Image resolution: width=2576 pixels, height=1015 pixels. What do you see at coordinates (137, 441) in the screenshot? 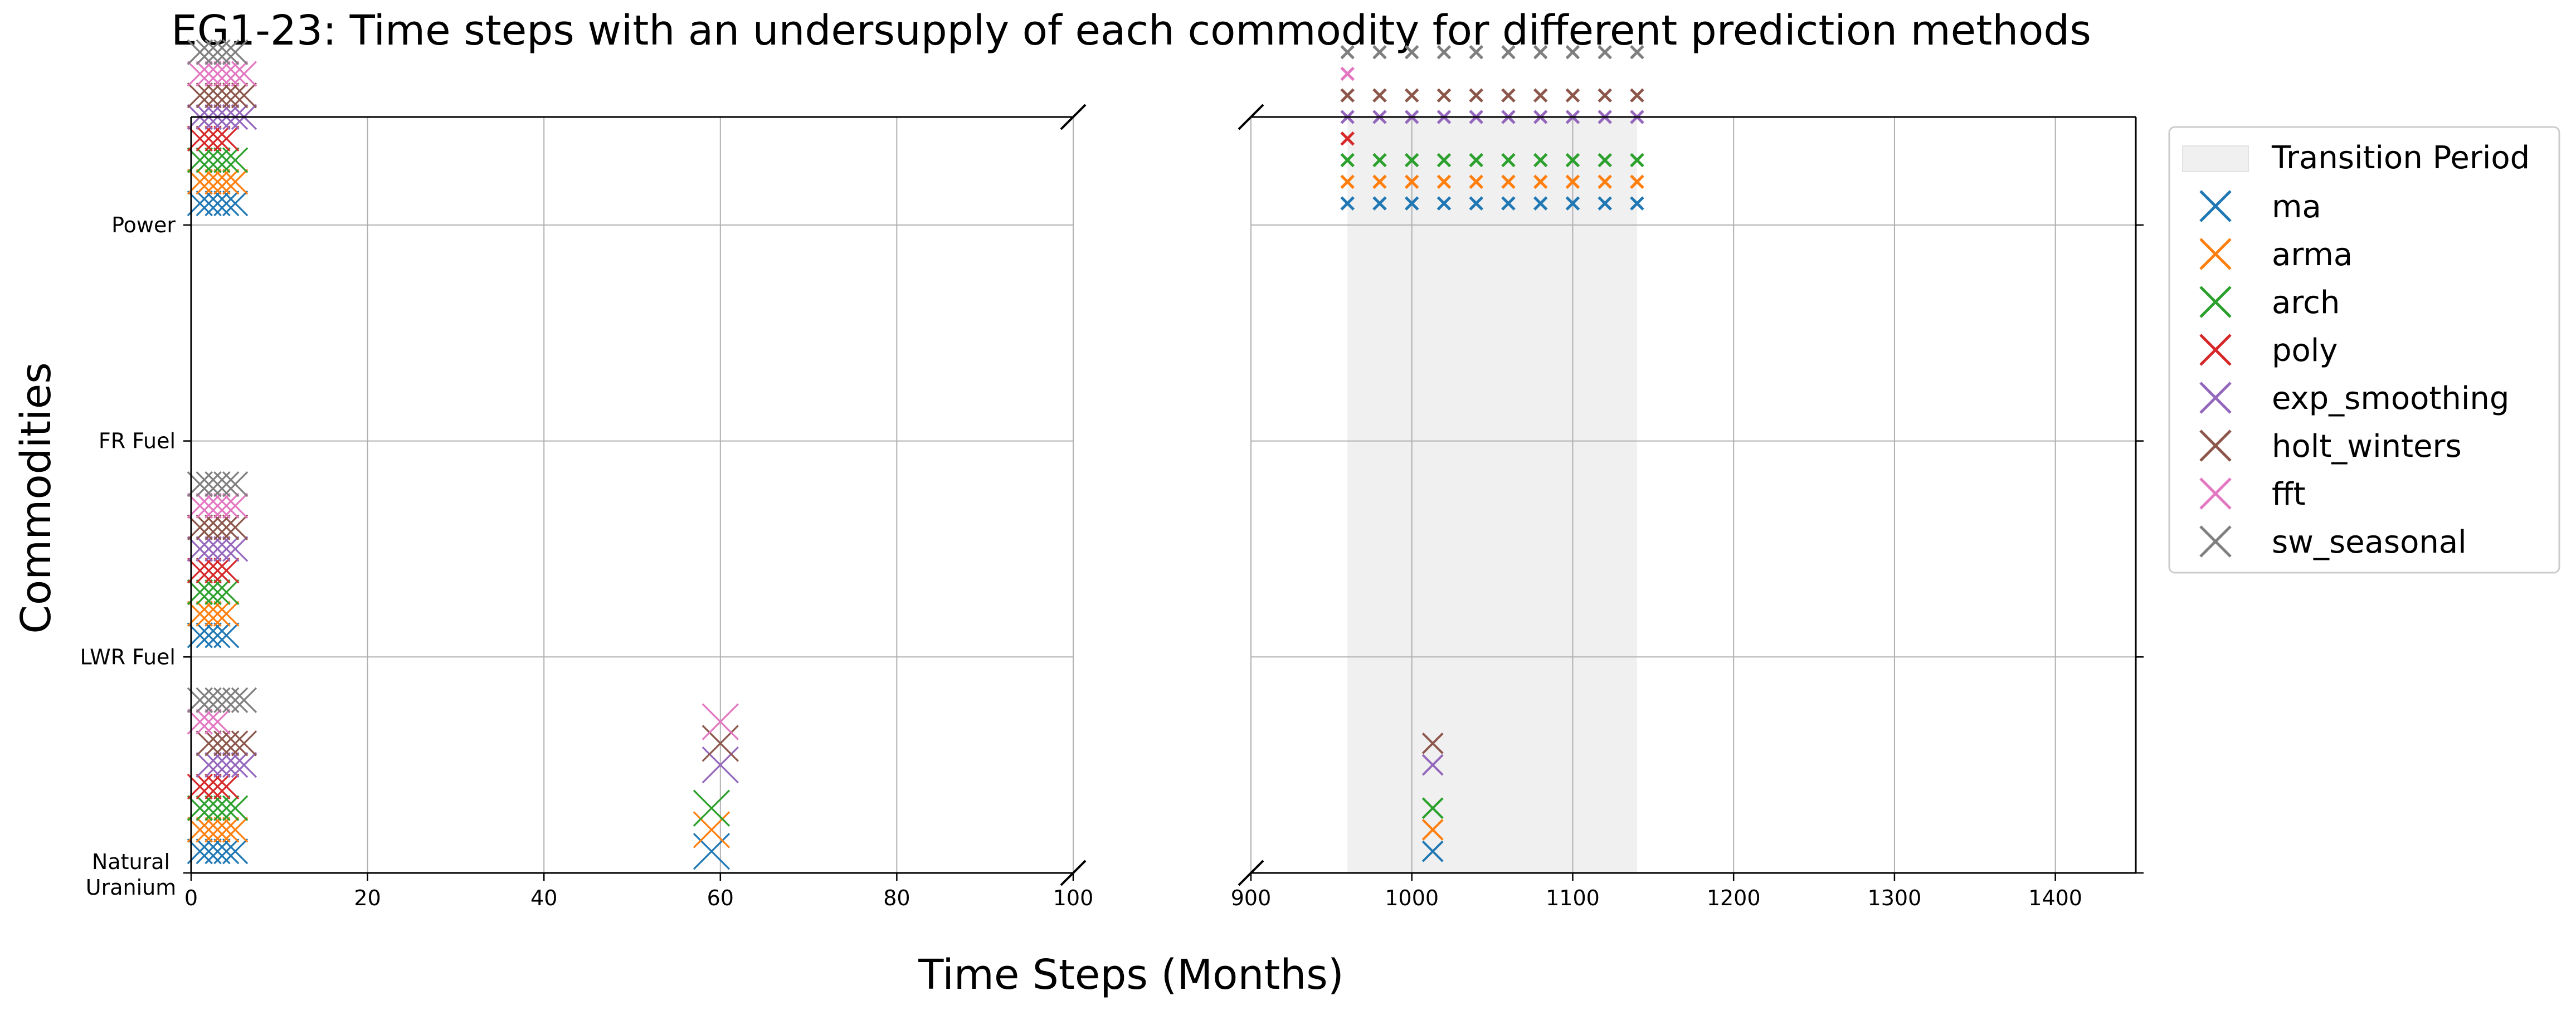
I see `y-tick-label: FR Fuel` at bounding box center [137, 441].